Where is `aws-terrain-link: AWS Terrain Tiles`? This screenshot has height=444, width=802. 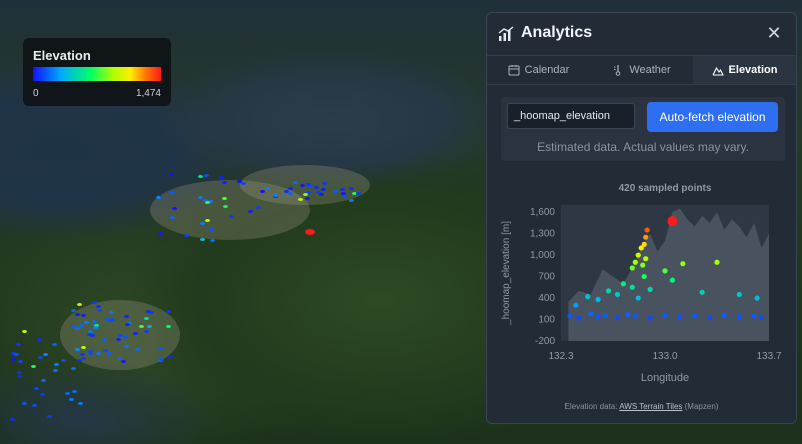 aws-terrain-link: AWS Terrain Tiles is located at coordinates (651, 406).